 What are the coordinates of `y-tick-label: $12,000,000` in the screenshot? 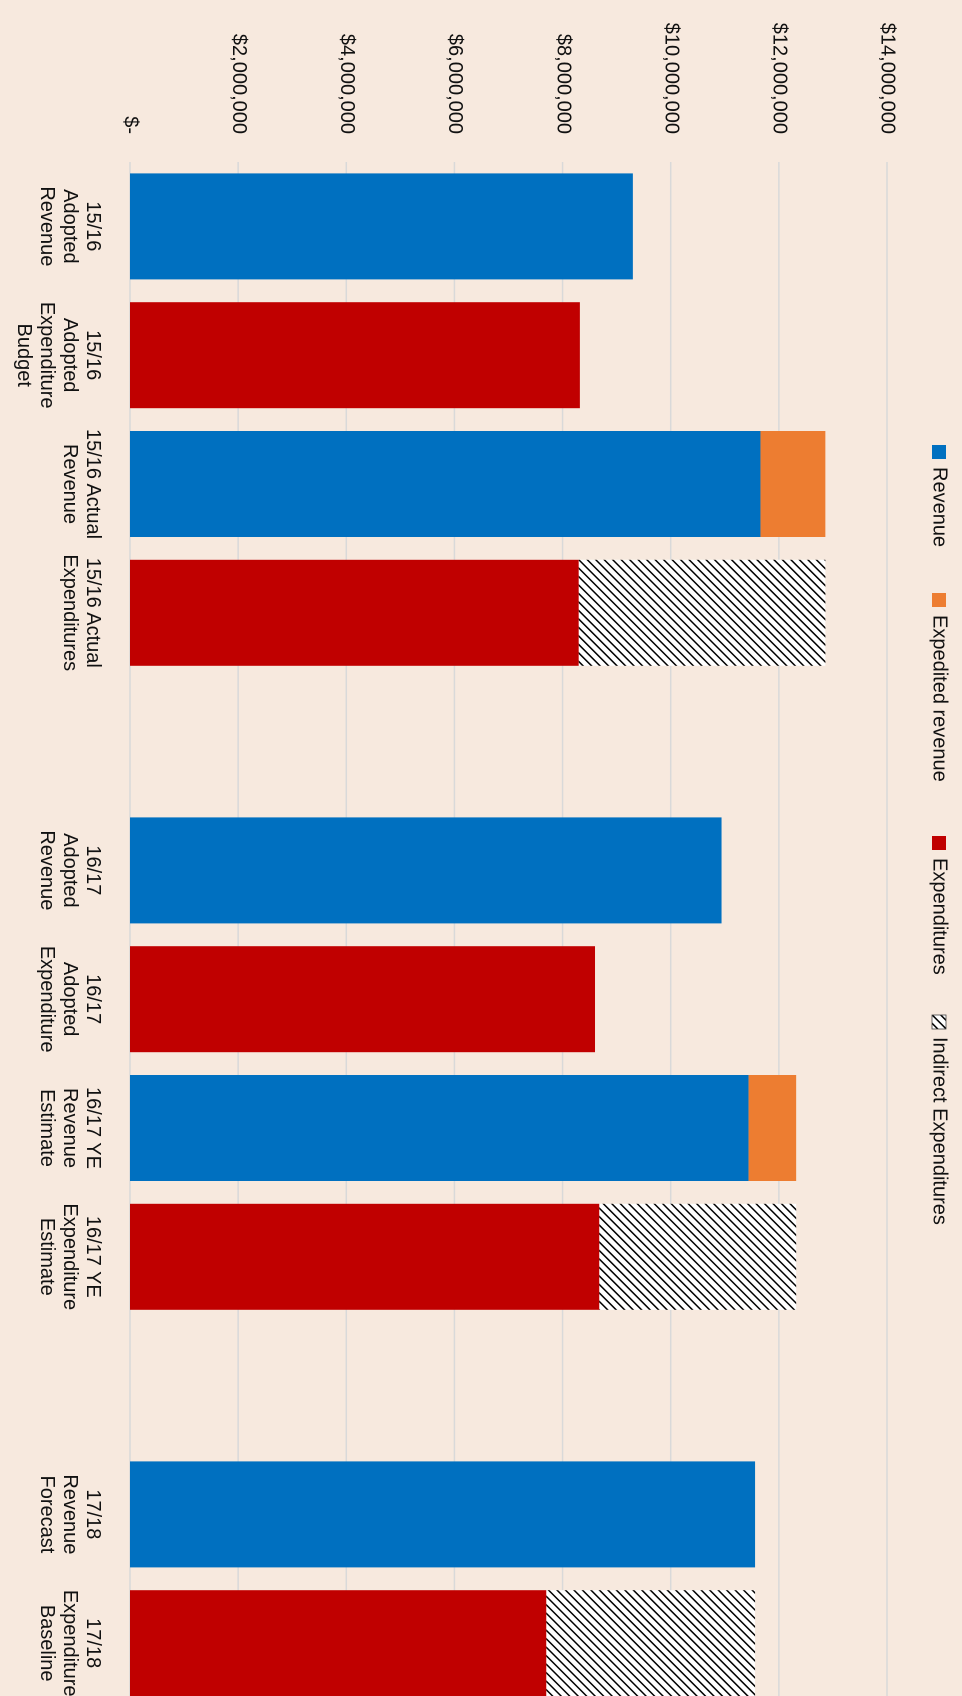 It's located at (780, 78).